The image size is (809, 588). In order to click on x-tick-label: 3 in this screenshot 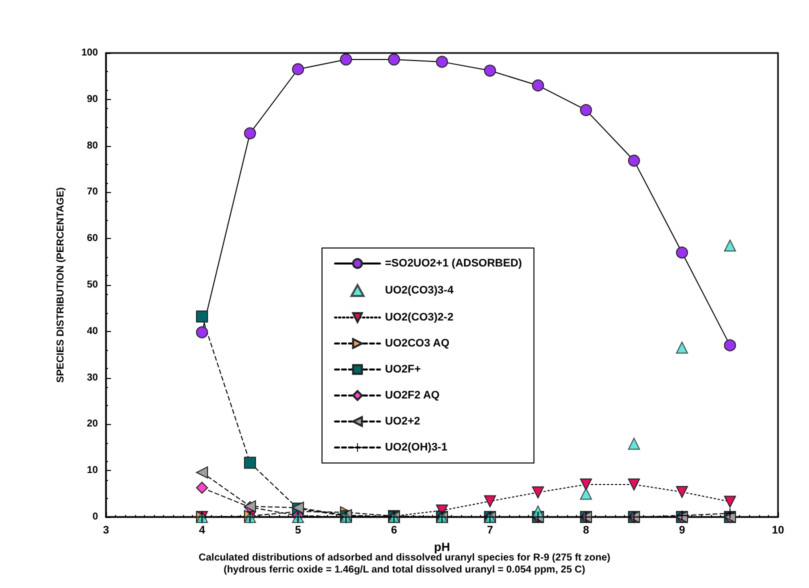, I will do `click(106, 530)`.